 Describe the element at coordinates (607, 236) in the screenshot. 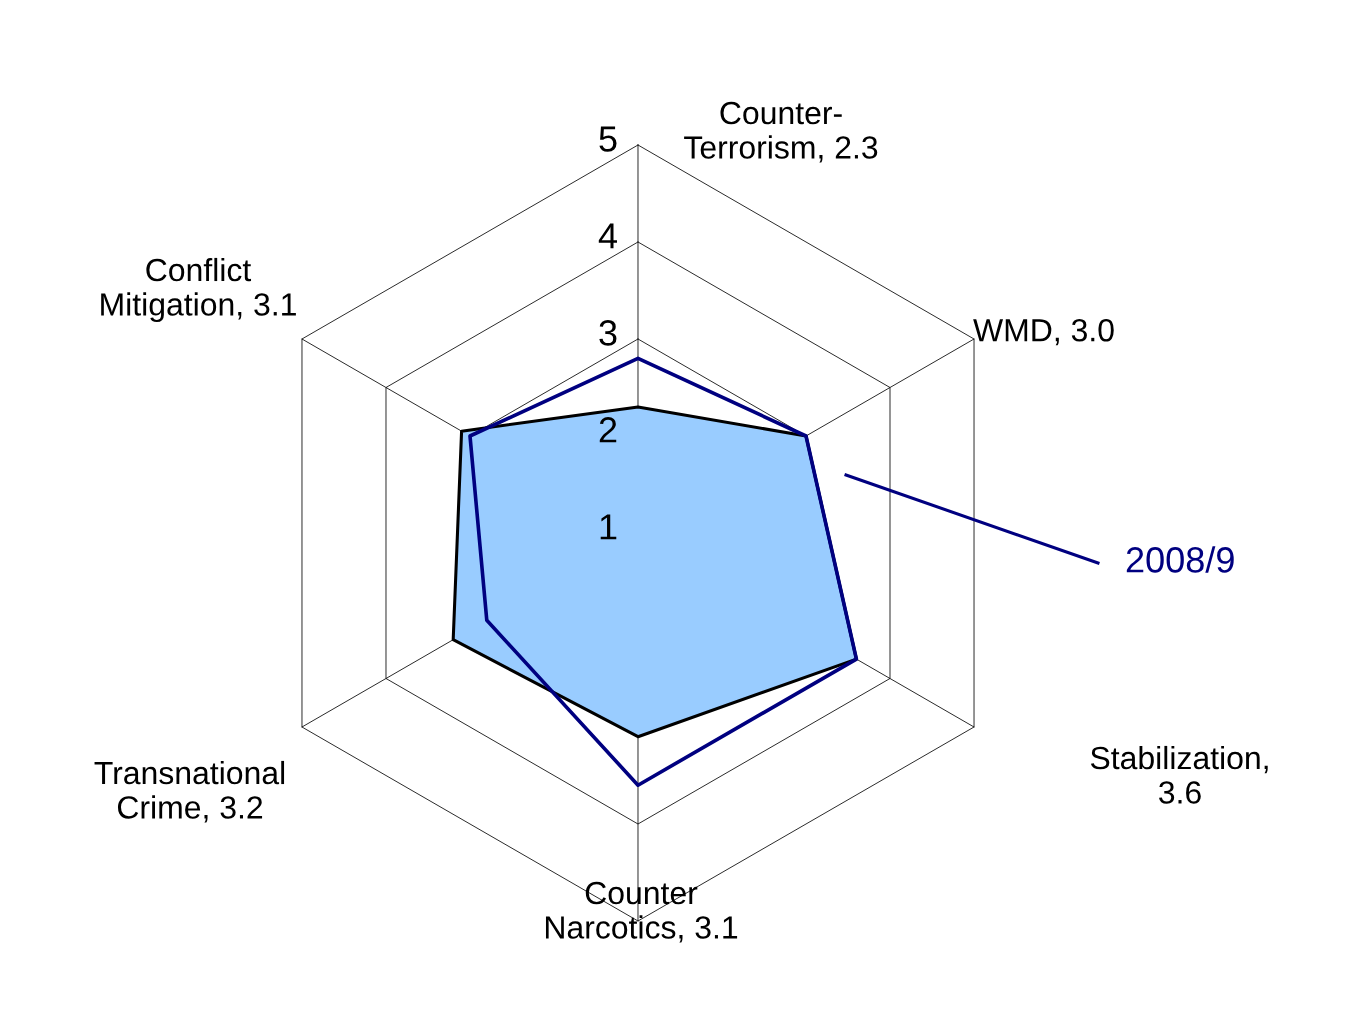

I see `y-tick-label: 4` at that location.